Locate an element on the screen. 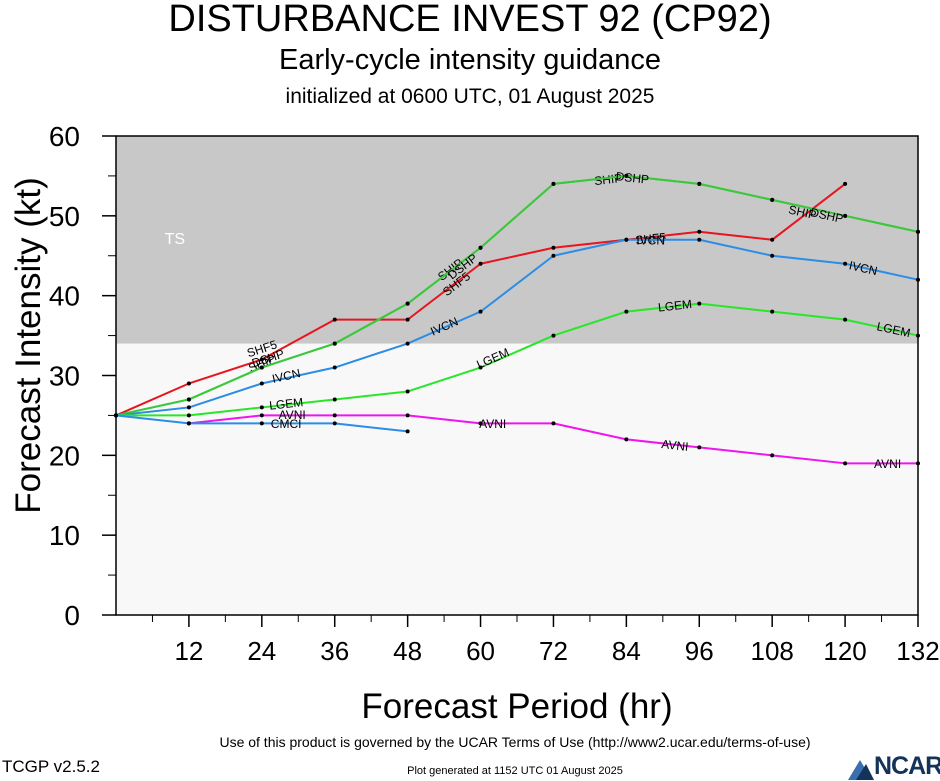 Image resolution: width=940 pixels, height=781 pixels. series-label-lgem: LGEM is located at coordinates (286, 404).